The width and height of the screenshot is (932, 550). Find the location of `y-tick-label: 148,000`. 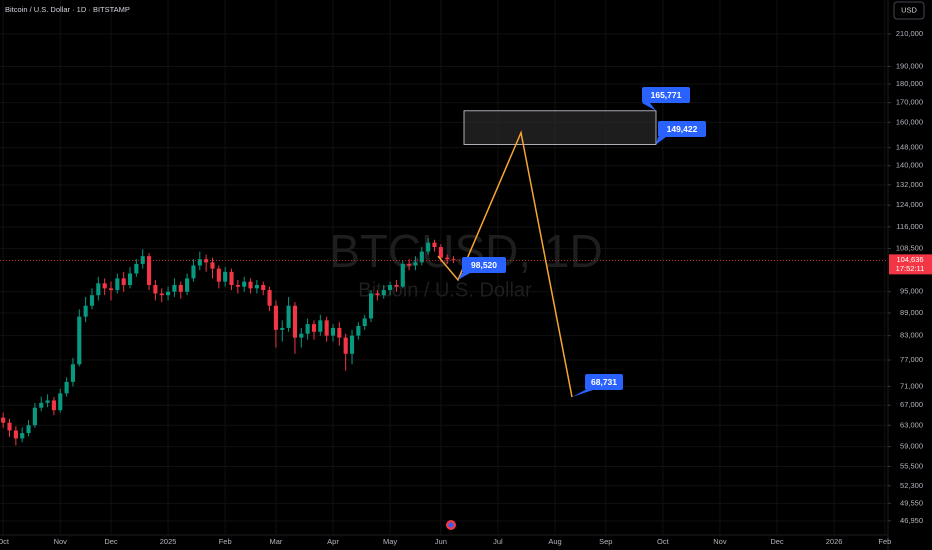

y-tick-label: 148,000 is located at coordinates (909, 147).